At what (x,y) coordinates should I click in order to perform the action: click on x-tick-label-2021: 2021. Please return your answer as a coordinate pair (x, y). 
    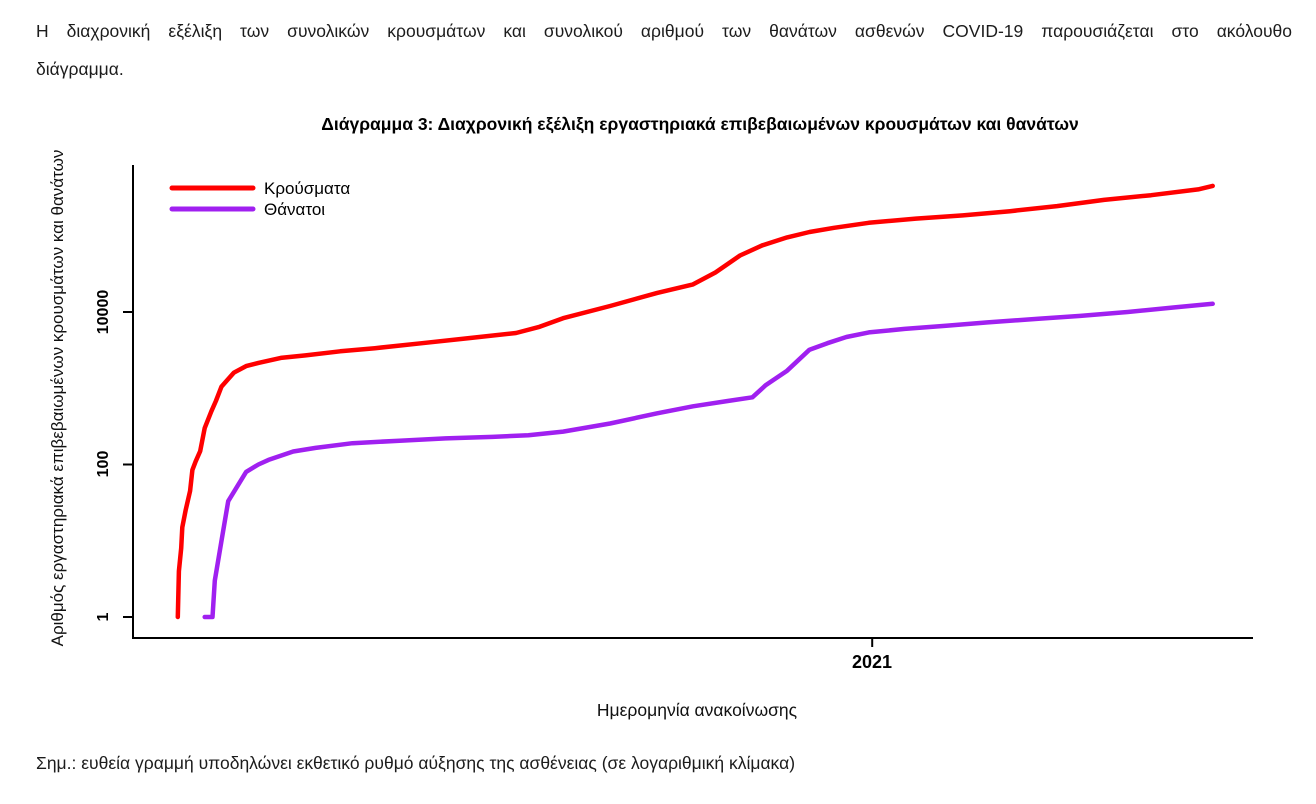
    Looking at the image, I should click on (872, 662).